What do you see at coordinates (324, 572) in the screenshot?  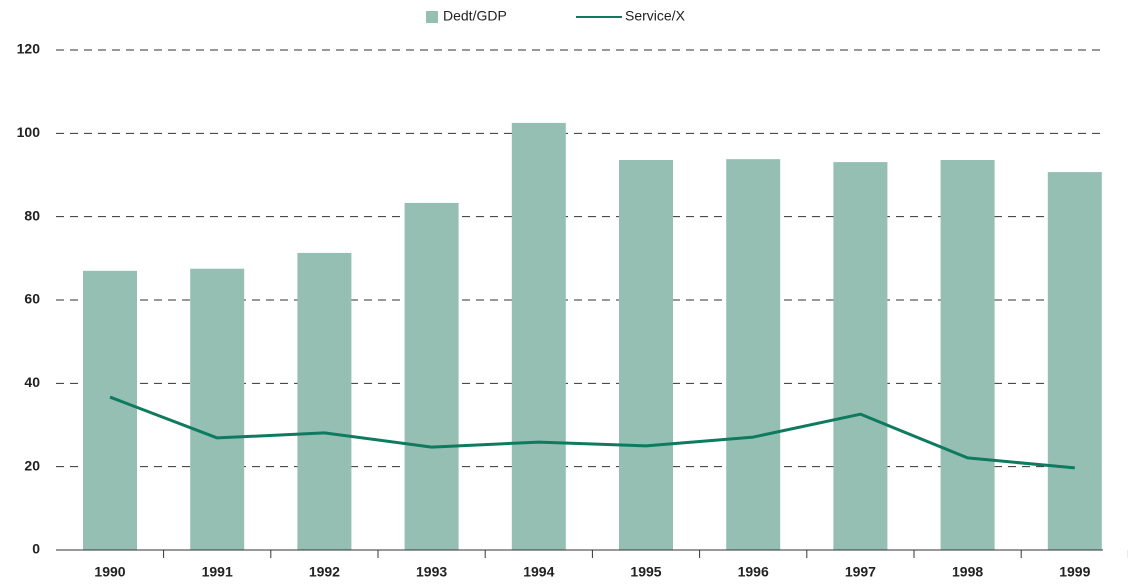 I see `x-tick-label: 1992` at bounding box center [324, 572].